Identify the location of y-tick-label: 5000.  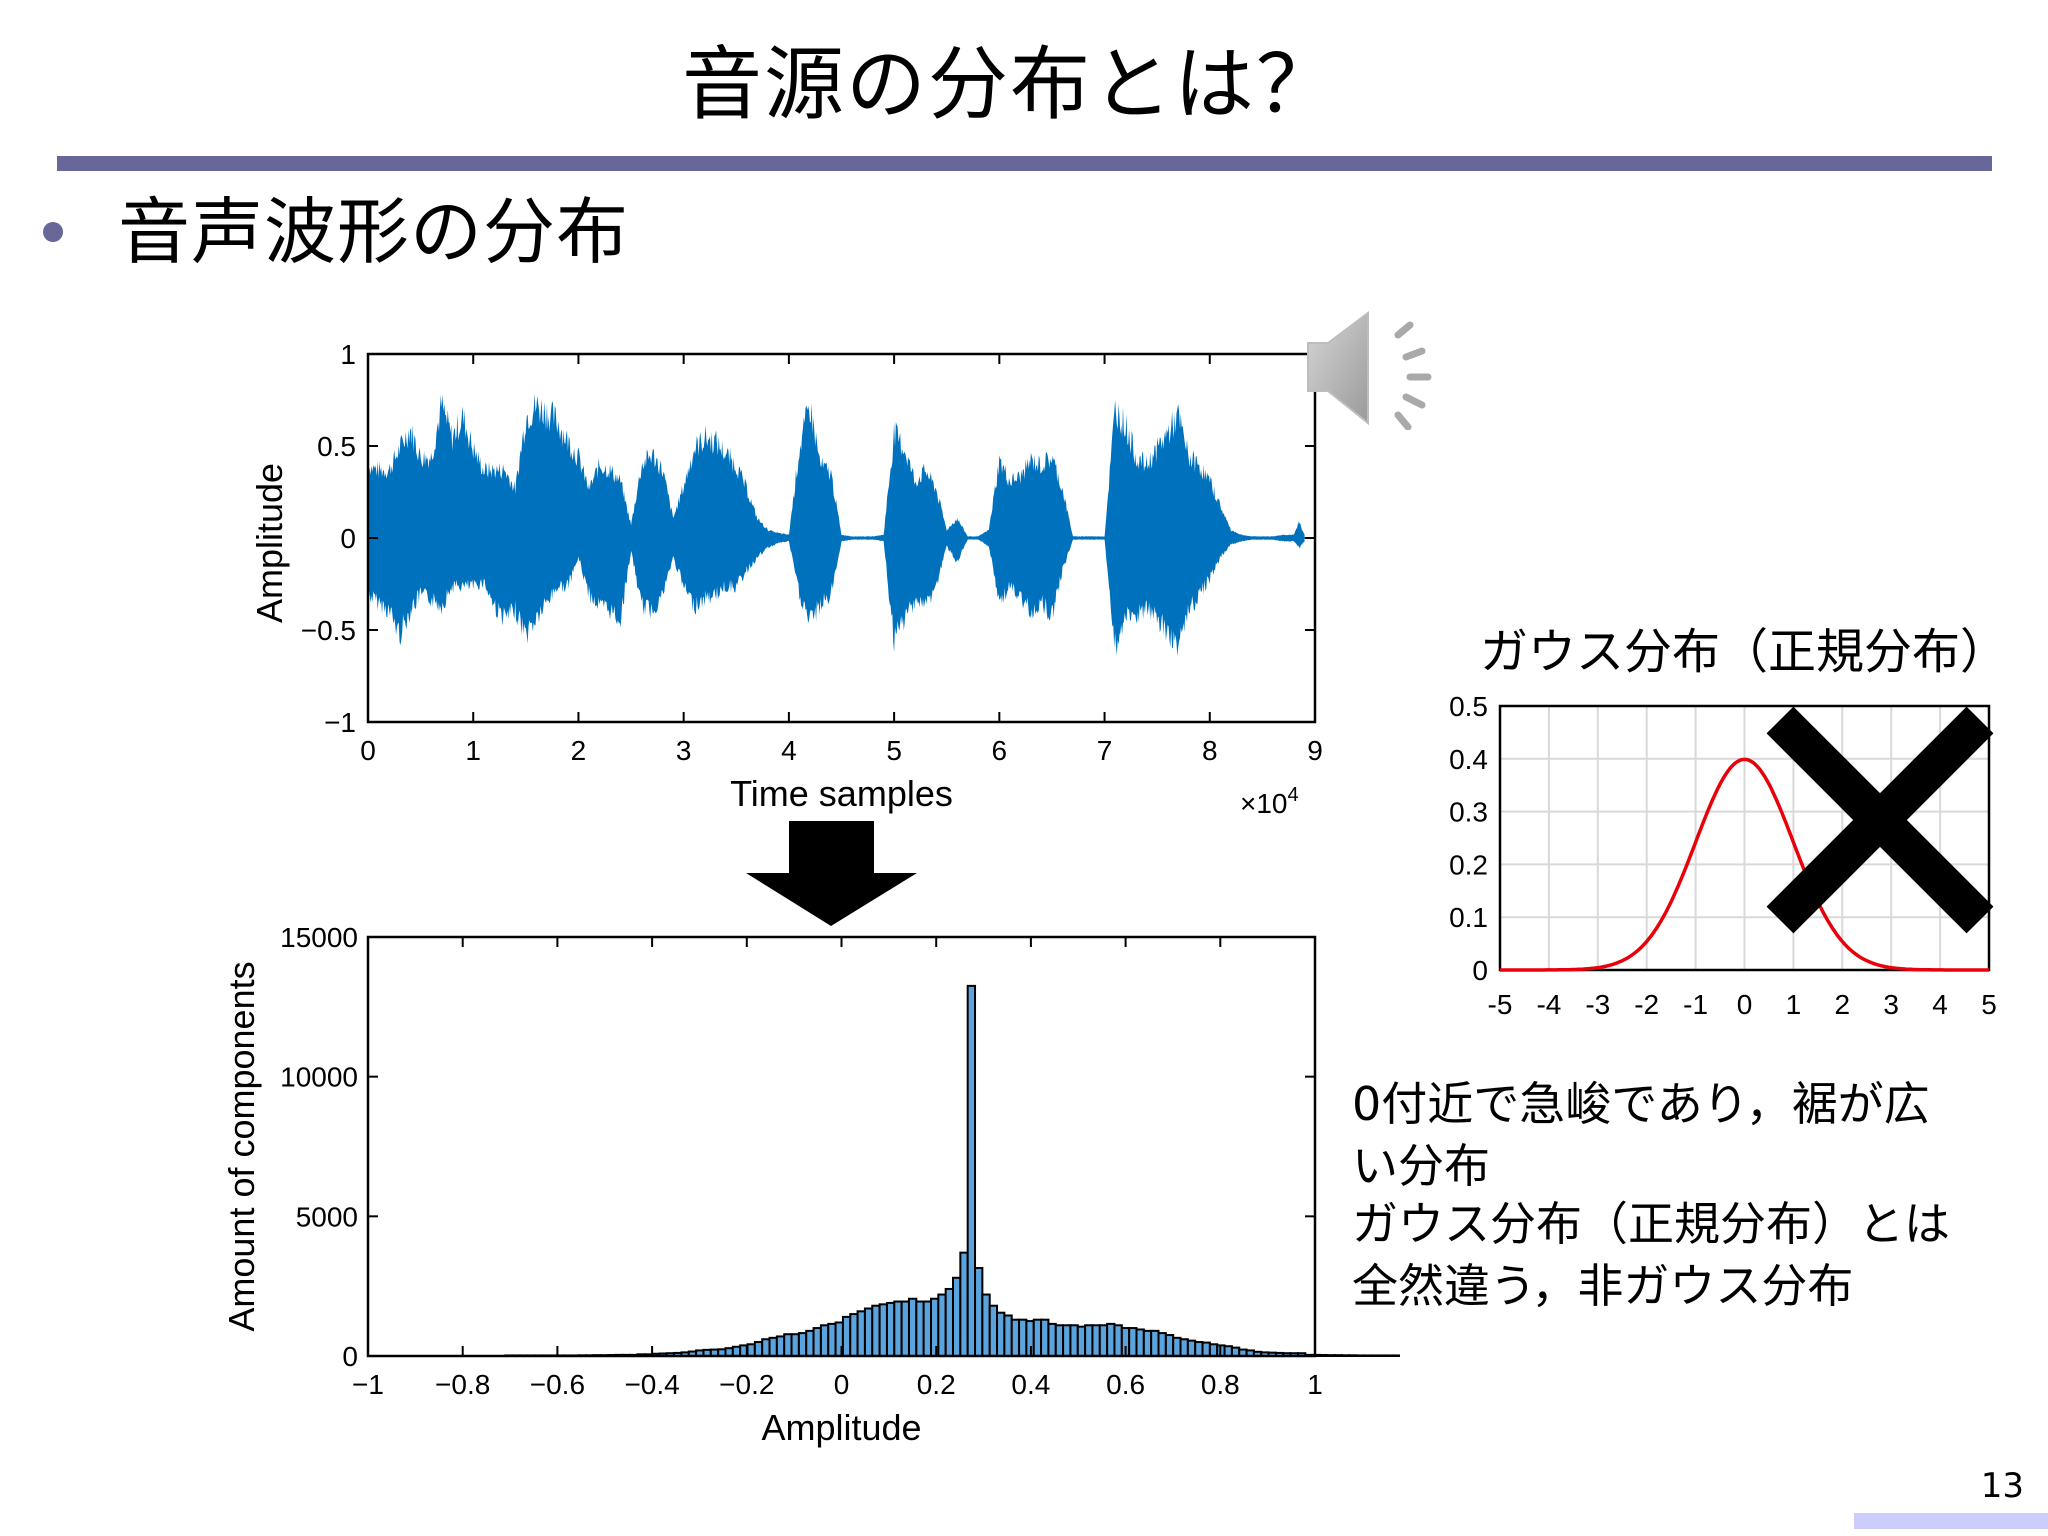
(327, 1216).